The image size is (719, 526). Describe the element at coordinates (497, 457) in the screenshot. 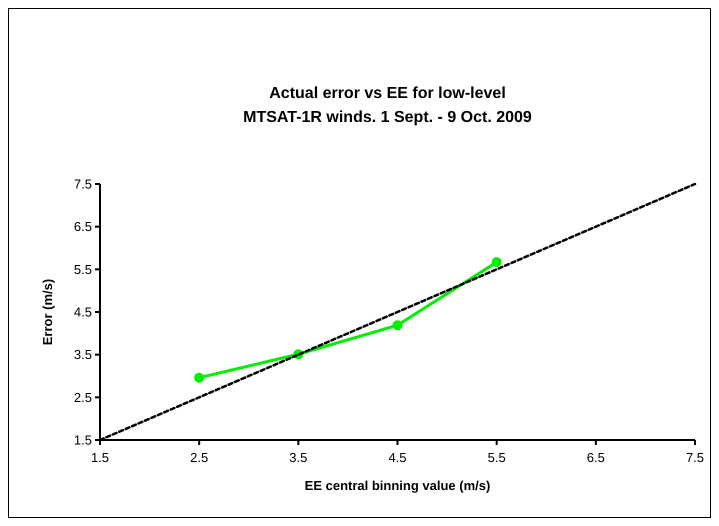

I see `x-tick-label: 5.5` at that location.